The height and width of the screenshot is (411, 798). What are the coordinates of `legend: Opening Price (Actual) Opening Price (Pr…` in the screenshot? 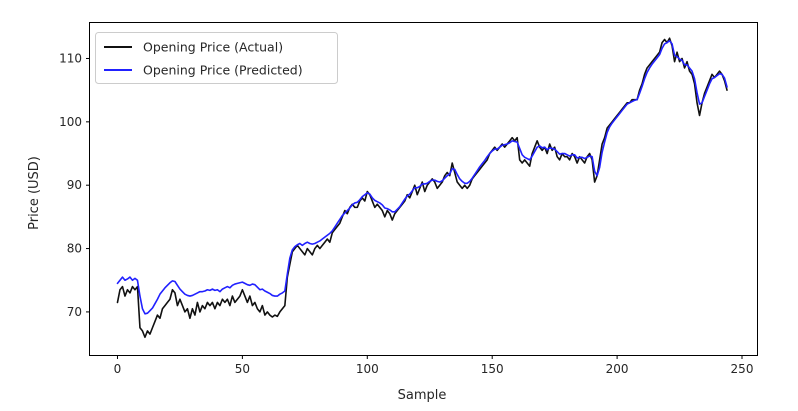 It's located at (216, 58).